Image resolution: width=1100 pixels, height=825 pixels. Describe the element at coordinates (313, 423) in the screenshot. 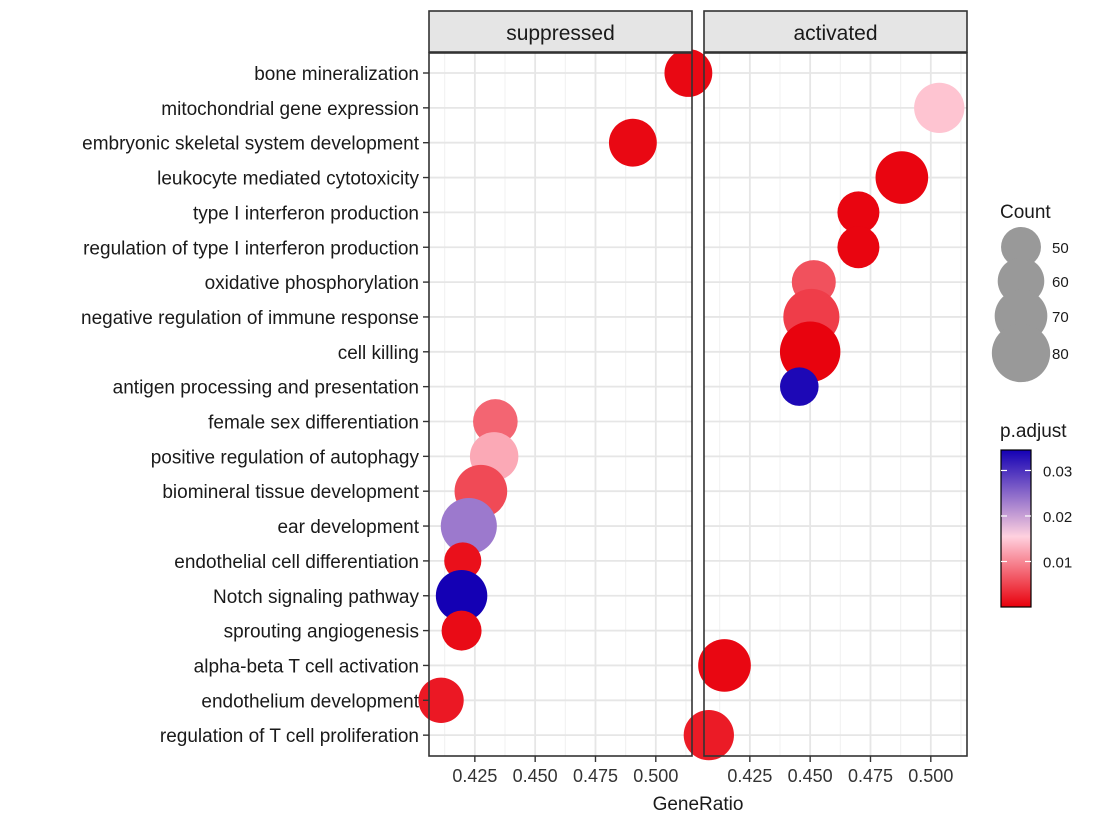

I see `y-tick-label: female sex differentiation` at that location.